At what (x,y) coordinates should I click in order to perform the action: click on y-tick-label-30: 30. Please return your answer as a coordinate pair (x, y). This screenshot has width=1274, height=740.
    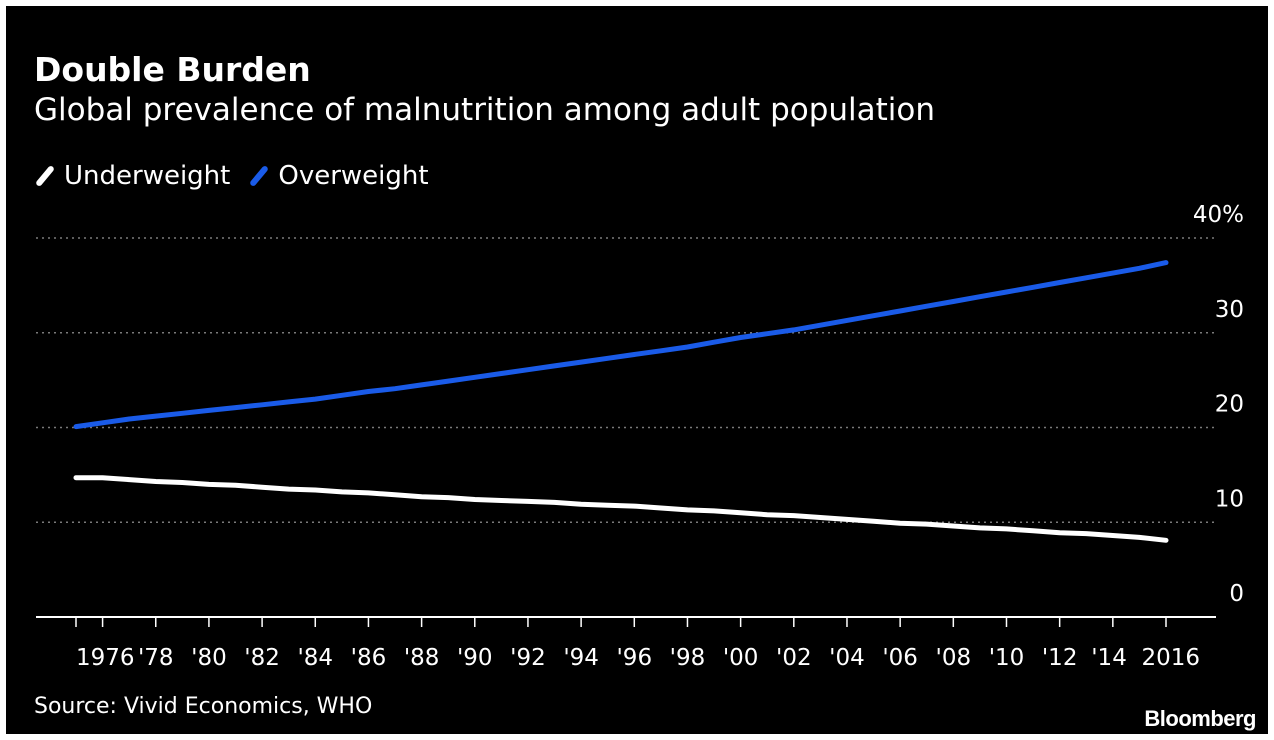
    Looking at the image, I should click on (1229, 310).